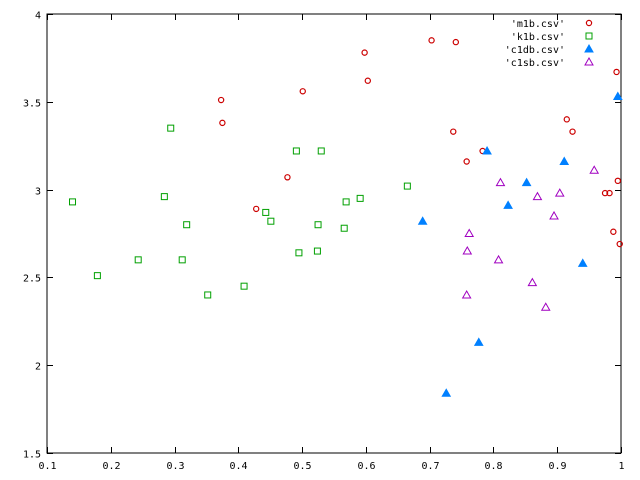 The height and width of the screenshot is (480, 640). I want to click on x-tick-label: 0.8, so click(493, 466).